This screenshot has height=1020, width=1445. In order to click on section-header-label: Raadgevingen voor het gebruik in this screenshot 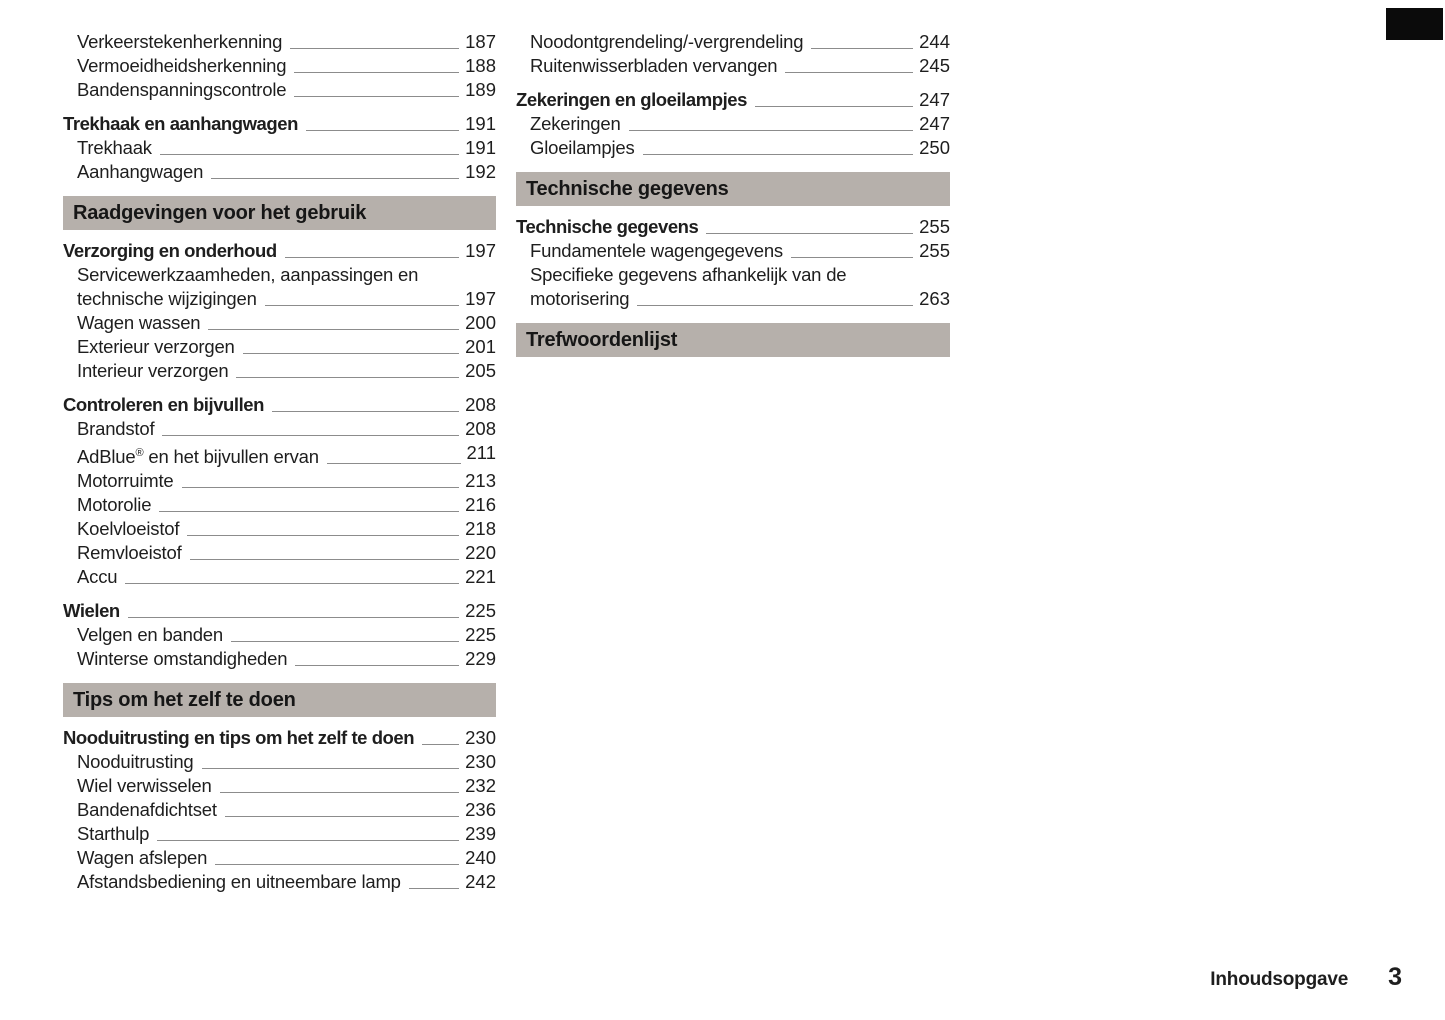, I will do `click(220, 213)`.